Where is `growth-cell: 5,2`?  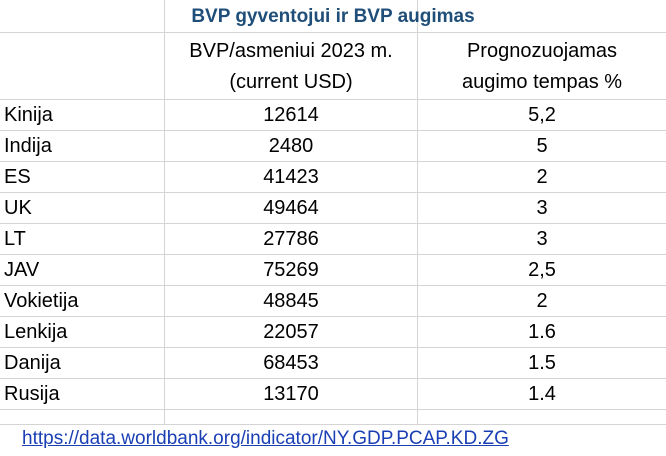
growth-cell: 5,2 is located at coordinates (542, 115).